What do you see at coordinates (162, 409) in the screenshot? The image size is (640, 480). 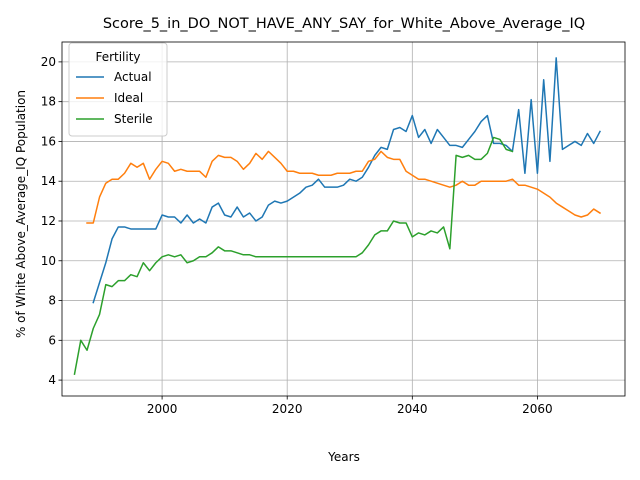 I see `x-tick-label: 2000` at bounding box center [162, 409].